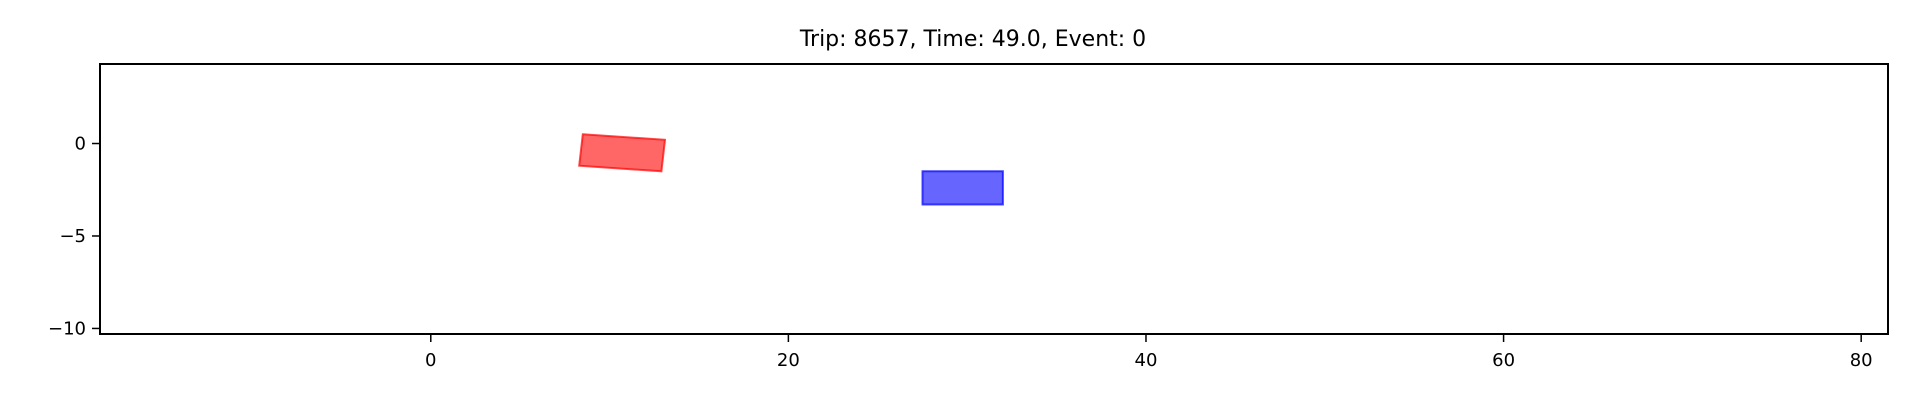 Image resolution: width=1920 pixels, height=405 pixels. What do you see at coordinates (788, 360) in the screenshot?
I see `x-tick-label: 20` at bounding box center [788, 360].